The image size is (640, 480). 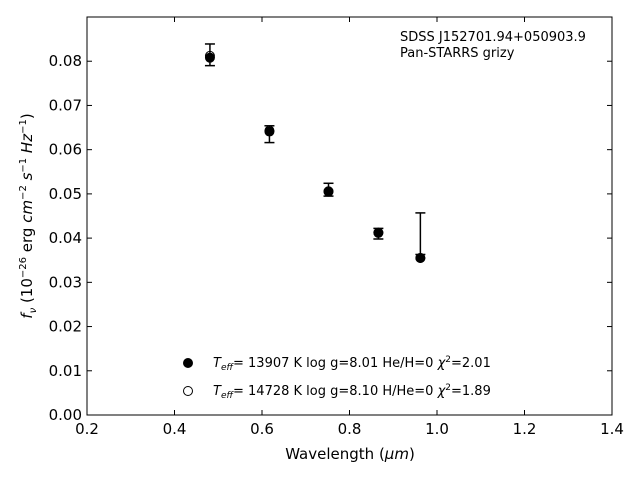 I want to click on x-tick-label: 0.8, so click(x=350, y=429).